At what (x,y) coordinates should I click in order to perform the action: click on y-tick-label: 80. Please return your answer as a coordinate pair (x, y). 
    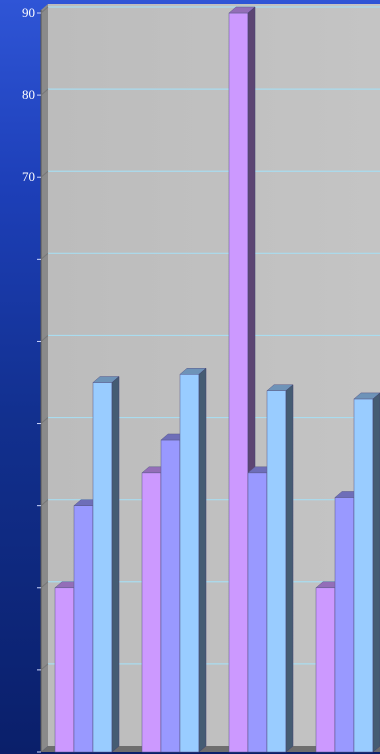
    Looking at the image, I should click on (28, 94).